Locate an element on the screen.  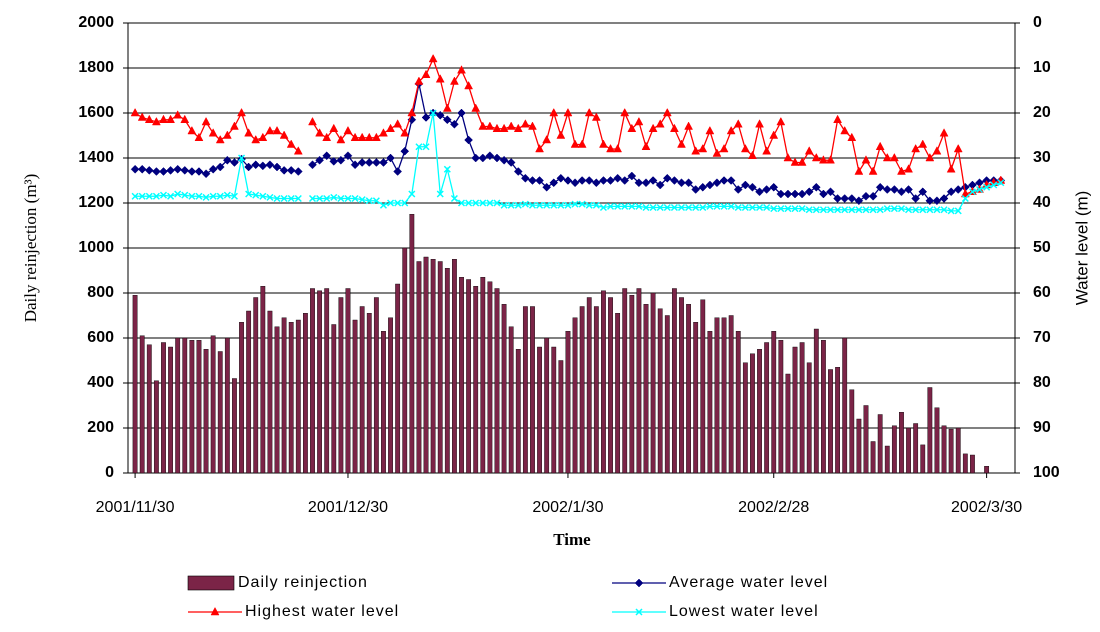
legend-item: Daily reinjection is located at coordinates (277, 582).